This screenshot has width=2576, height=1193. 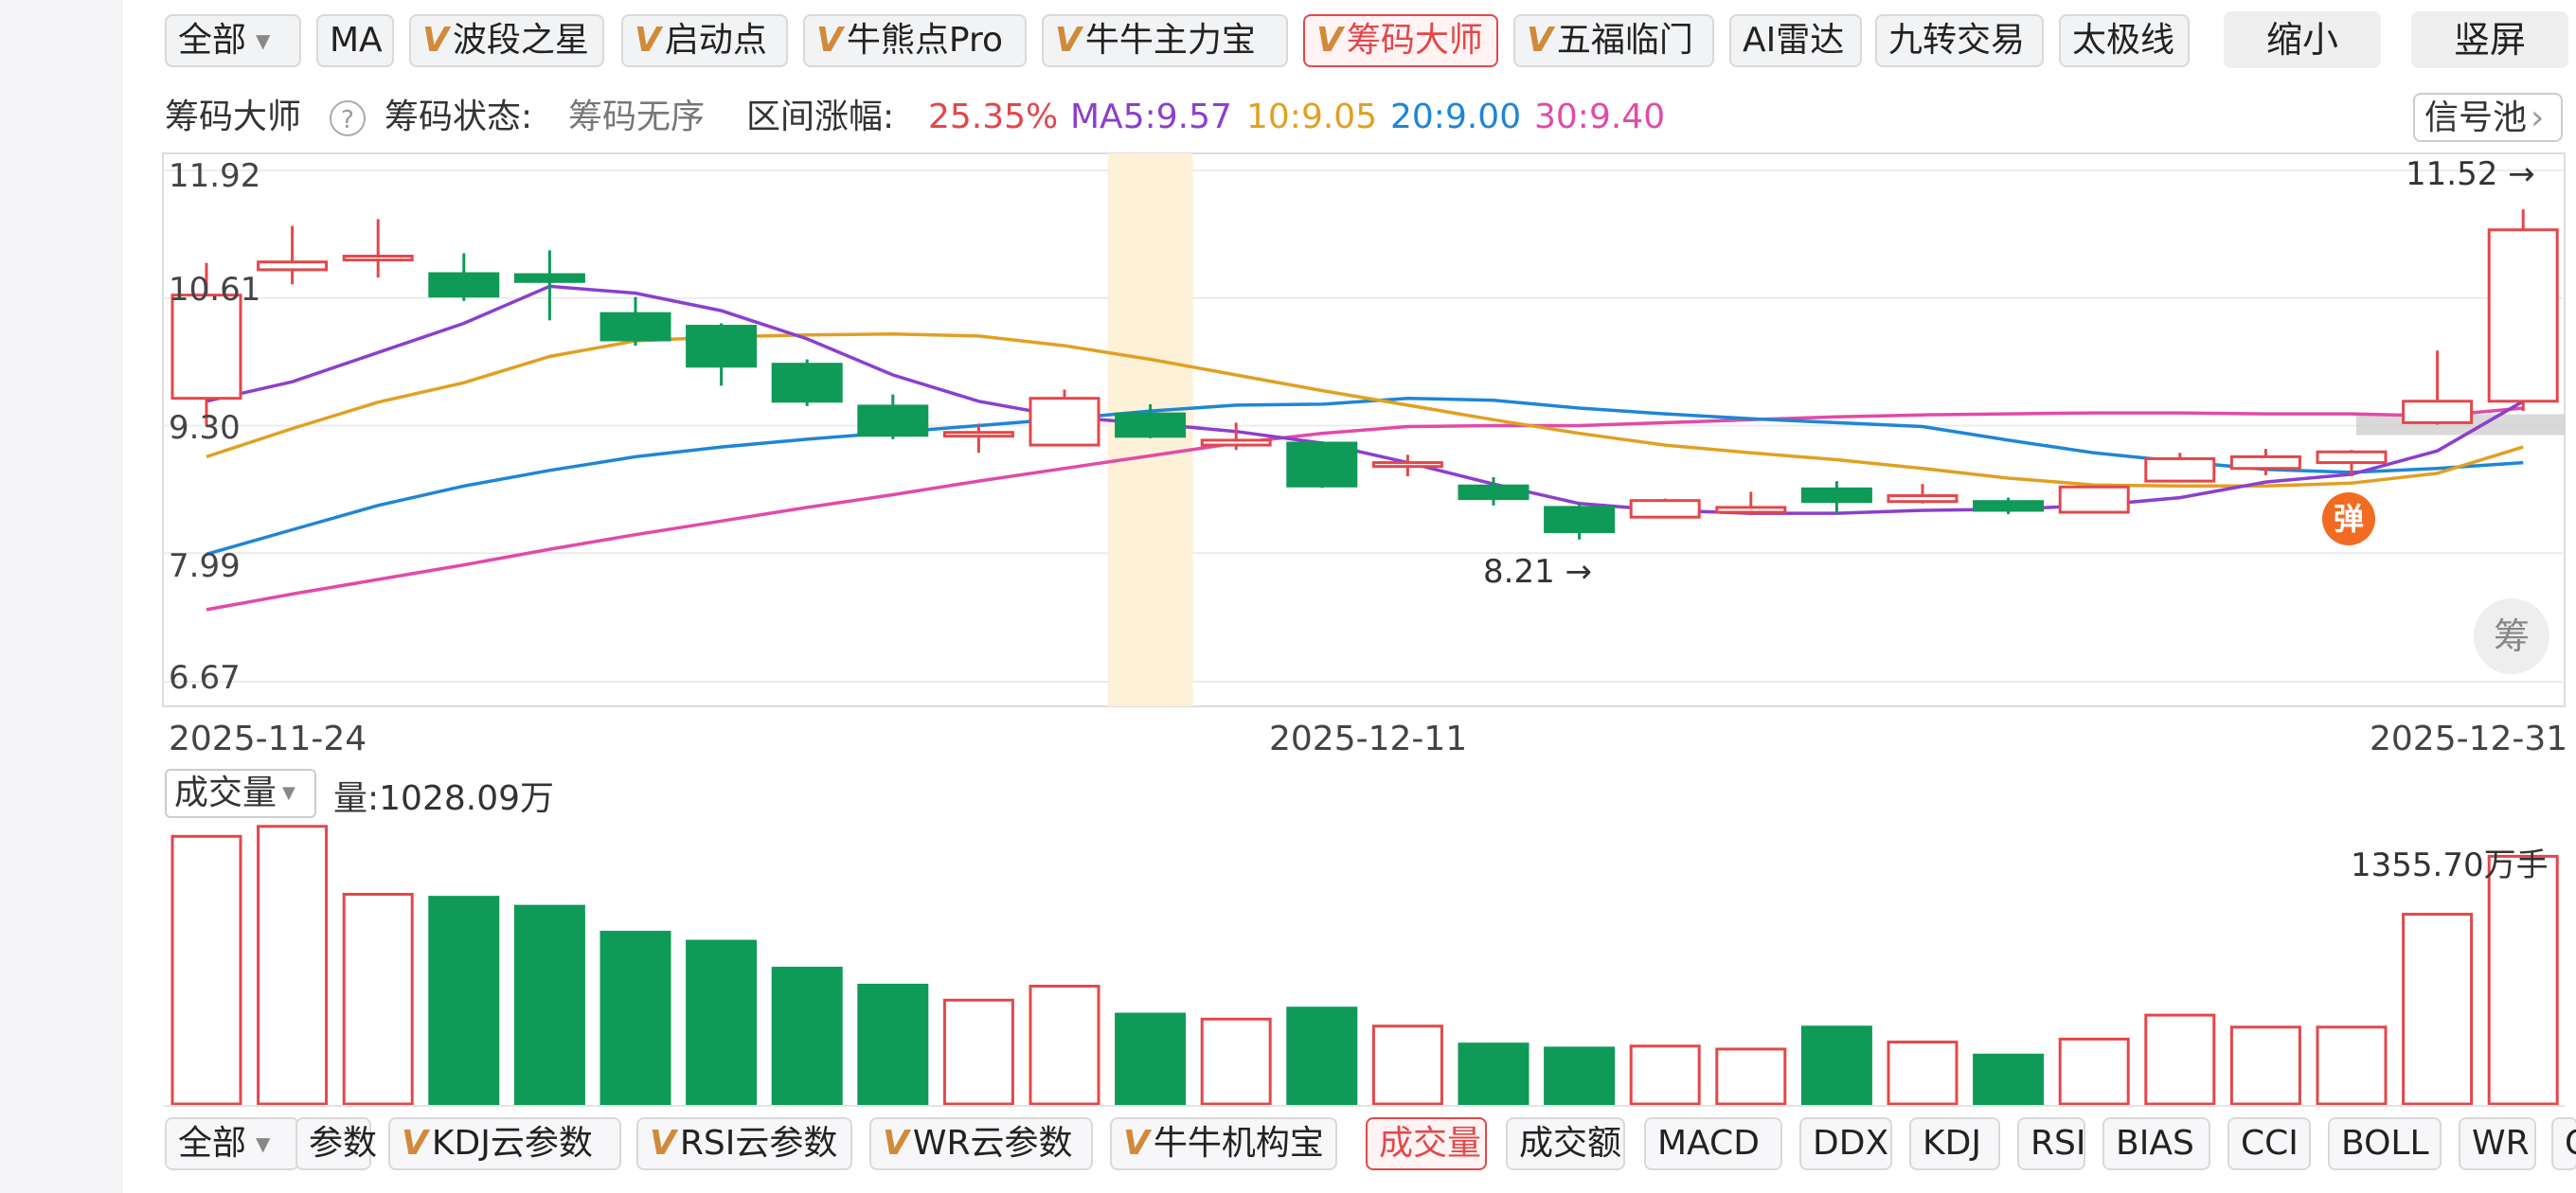 What do you see at coordinates (915, 40) in the screenshot?
I see `toolbar-chip-bull-bear-pro: V 牛熊点Pro` at bounding box center [915, 40].